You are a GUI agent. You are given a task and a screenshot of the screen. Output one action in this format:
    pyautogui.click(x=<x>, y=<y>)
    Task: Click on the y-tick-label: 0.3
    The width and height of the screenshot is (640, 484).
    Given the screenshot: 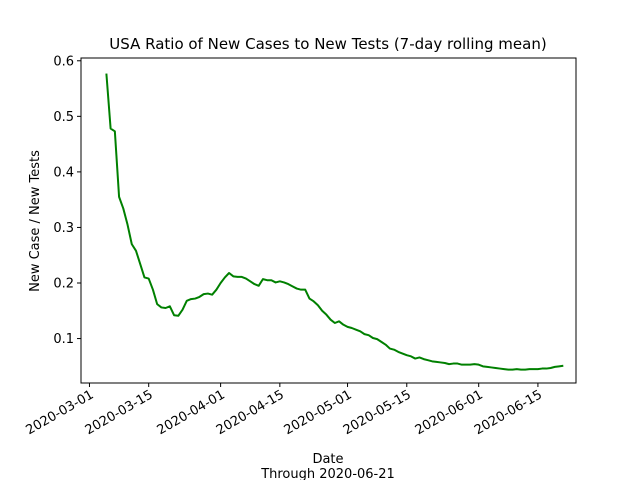 What is the action you would take?
    pyautogui.click(x=63, y=228)
    